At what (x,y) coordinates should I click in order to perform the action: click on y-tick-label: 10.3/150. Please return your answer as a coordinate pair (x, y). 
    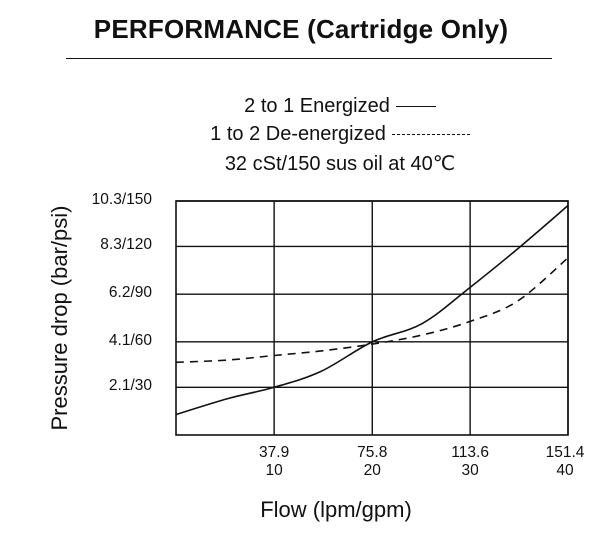
    Looking at the image, I should click on (121, 199).